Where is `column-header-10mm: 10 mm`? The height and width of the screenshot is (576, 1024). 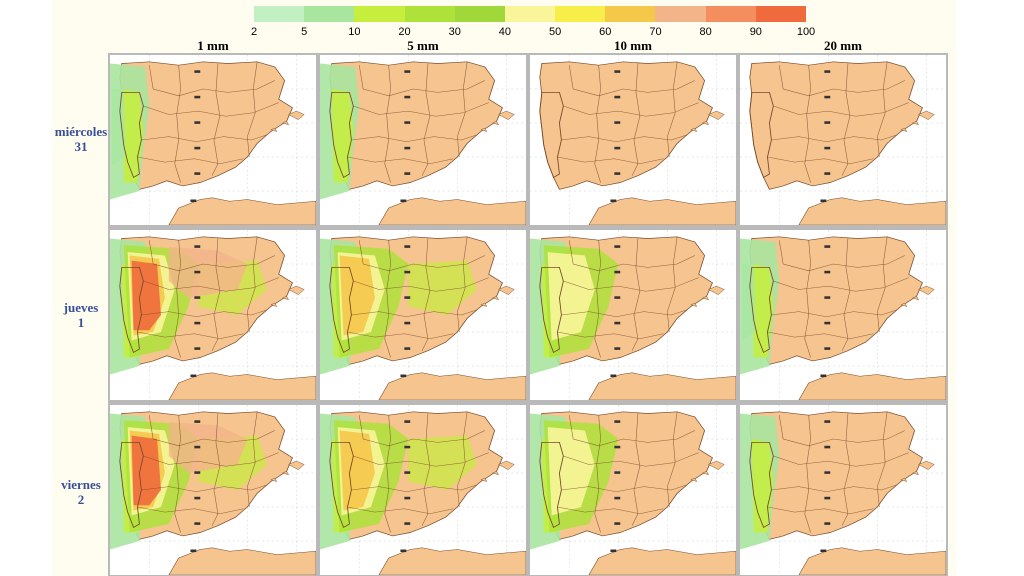 column-header-10mm: 10 mm is located at coordinates (633, 45).